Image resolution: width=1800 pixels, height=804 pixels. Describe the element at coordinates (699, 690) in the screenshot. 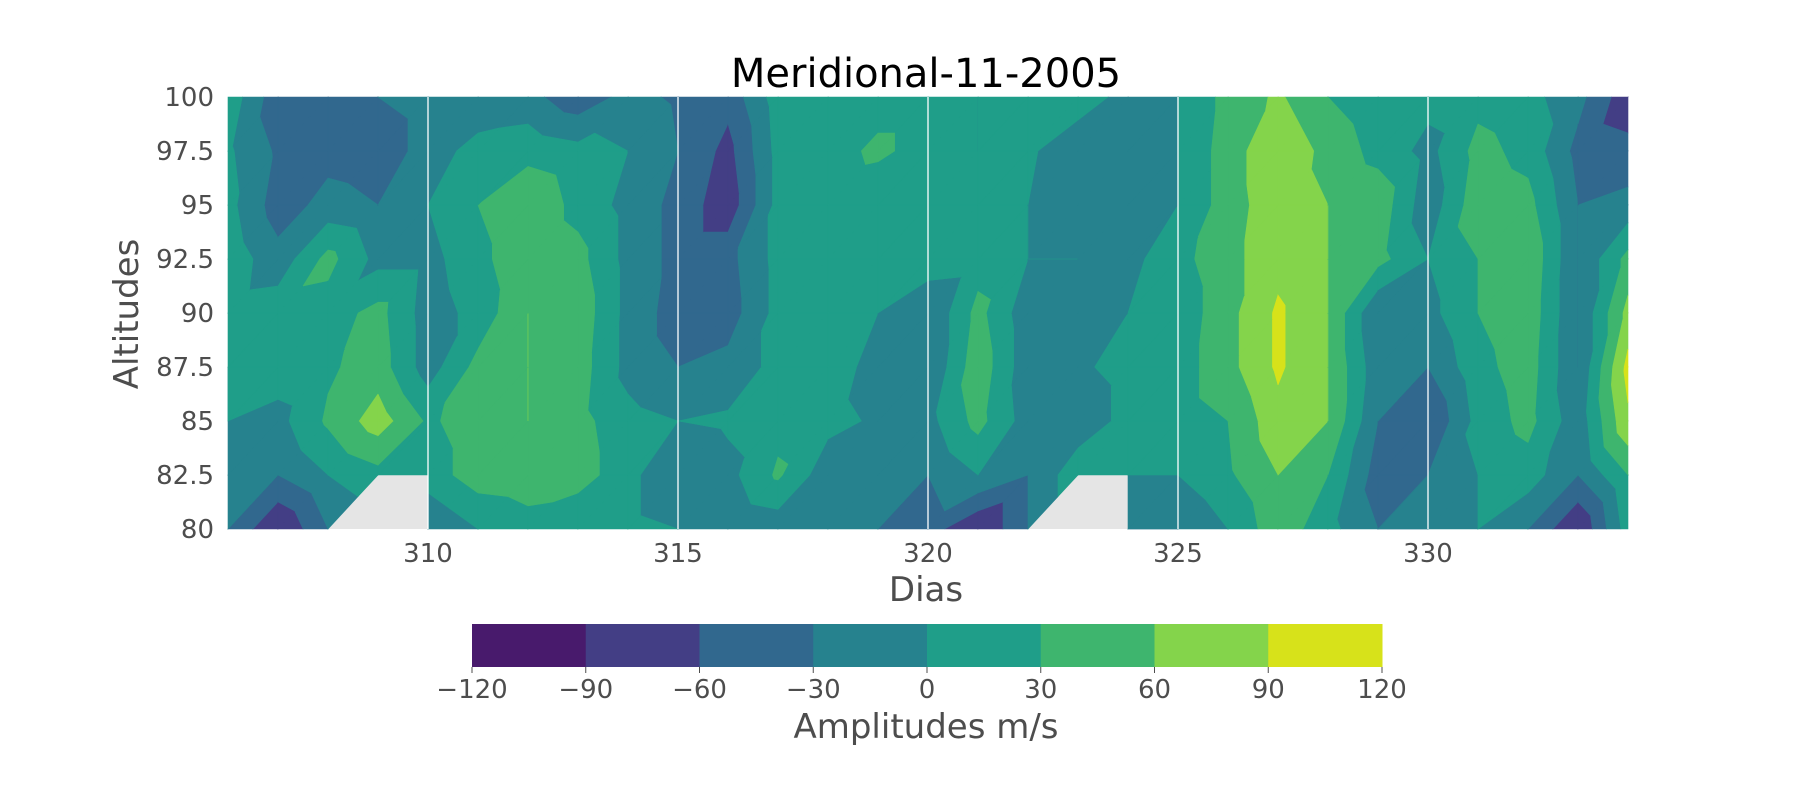

I see `colorbar-tick-label: −60` at that location.